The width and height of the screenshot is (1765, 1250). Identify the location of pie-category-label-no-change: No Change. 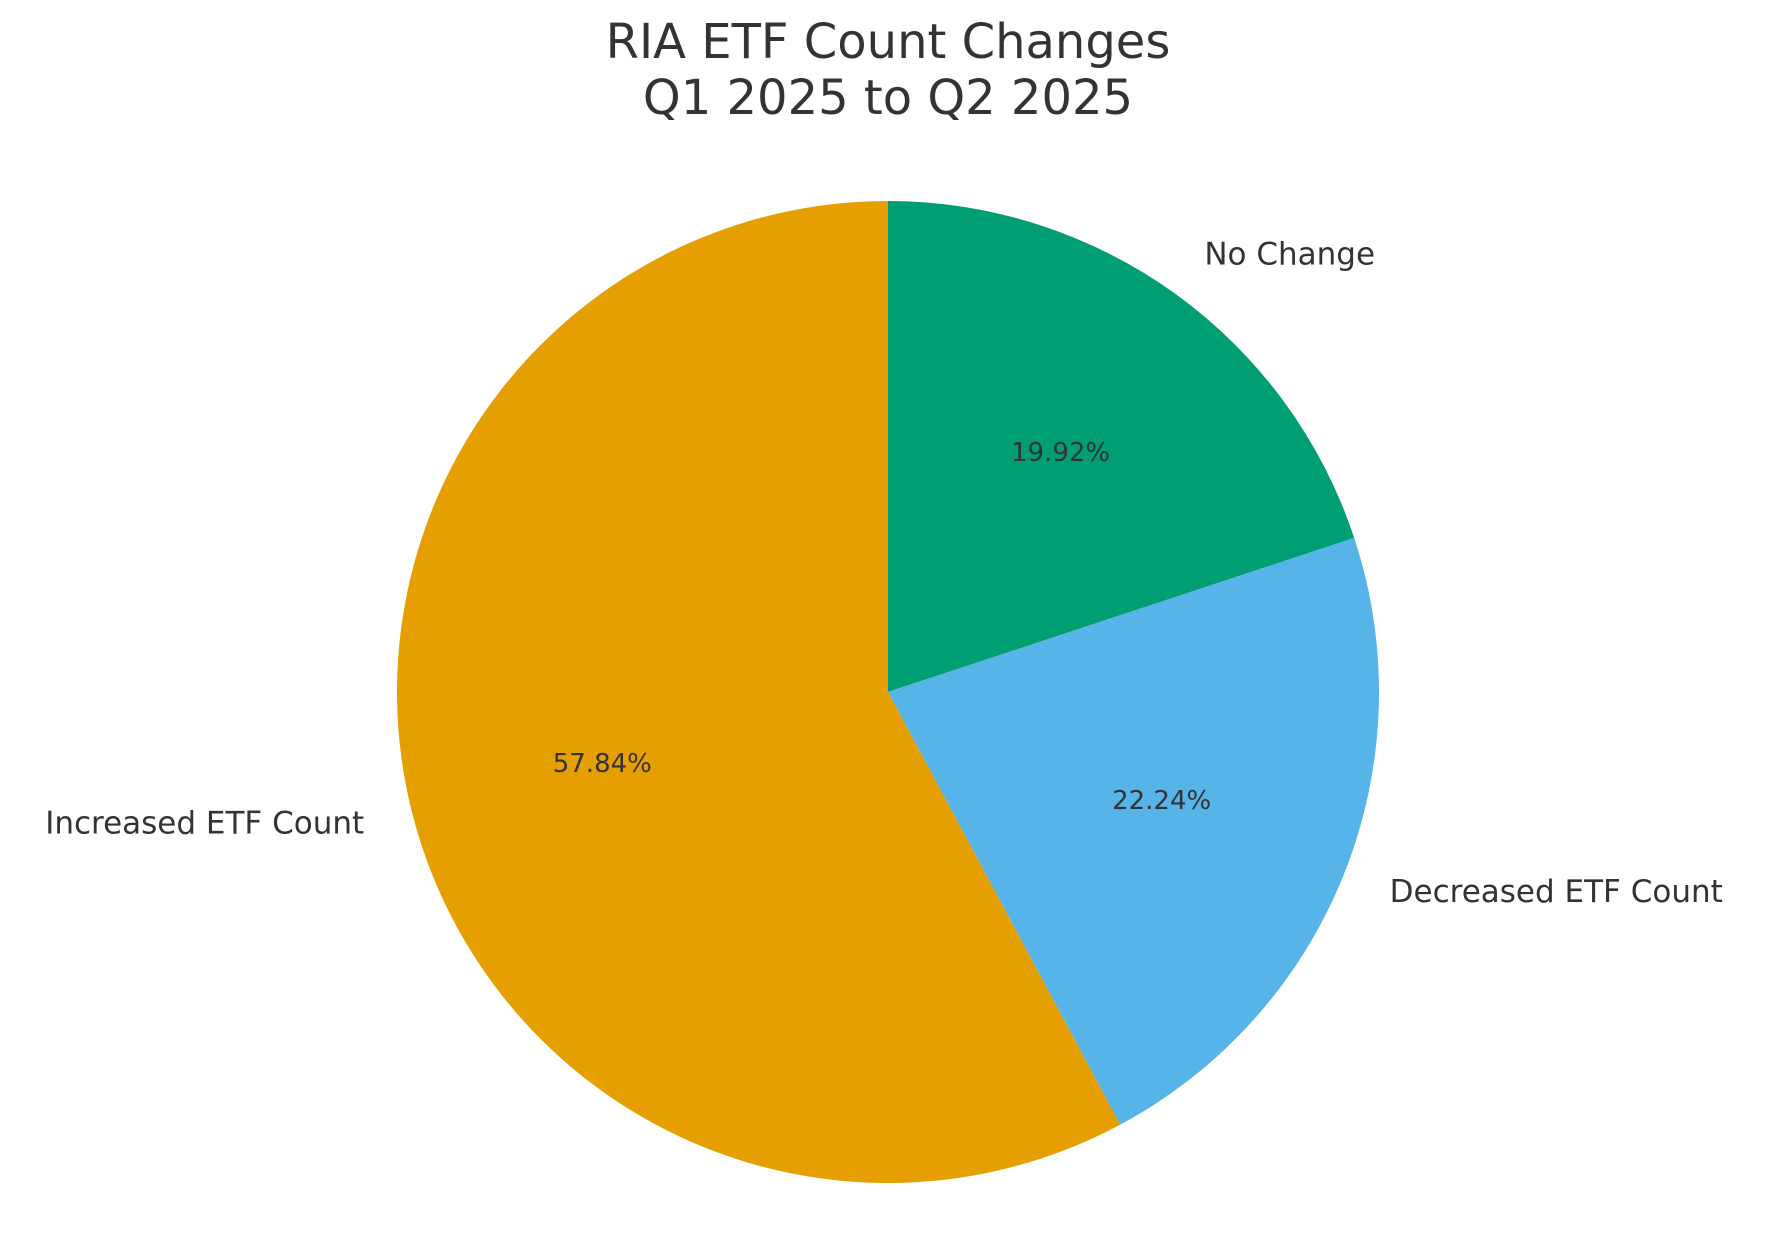
(1289, 254).